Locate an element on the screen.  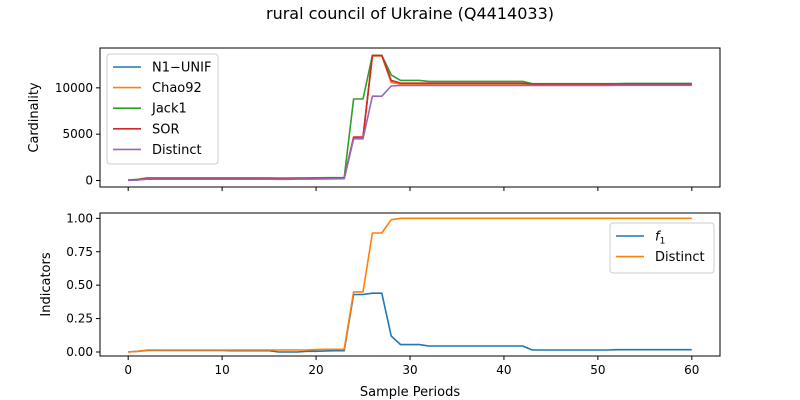
y-tick-label: 1.00 is located at coordinates (79, 218).